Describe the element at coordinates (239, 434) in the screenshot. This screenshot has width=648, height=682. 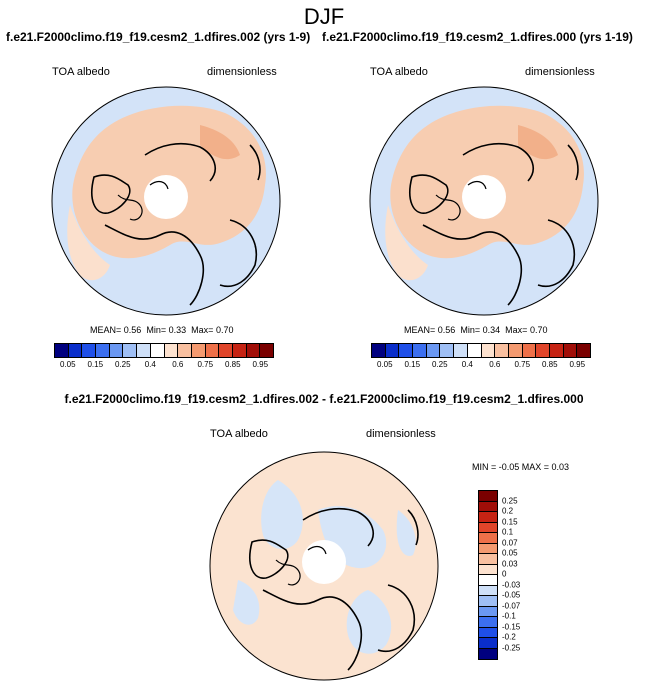
I see `diff-variable-label: TOA albedo` at that location.